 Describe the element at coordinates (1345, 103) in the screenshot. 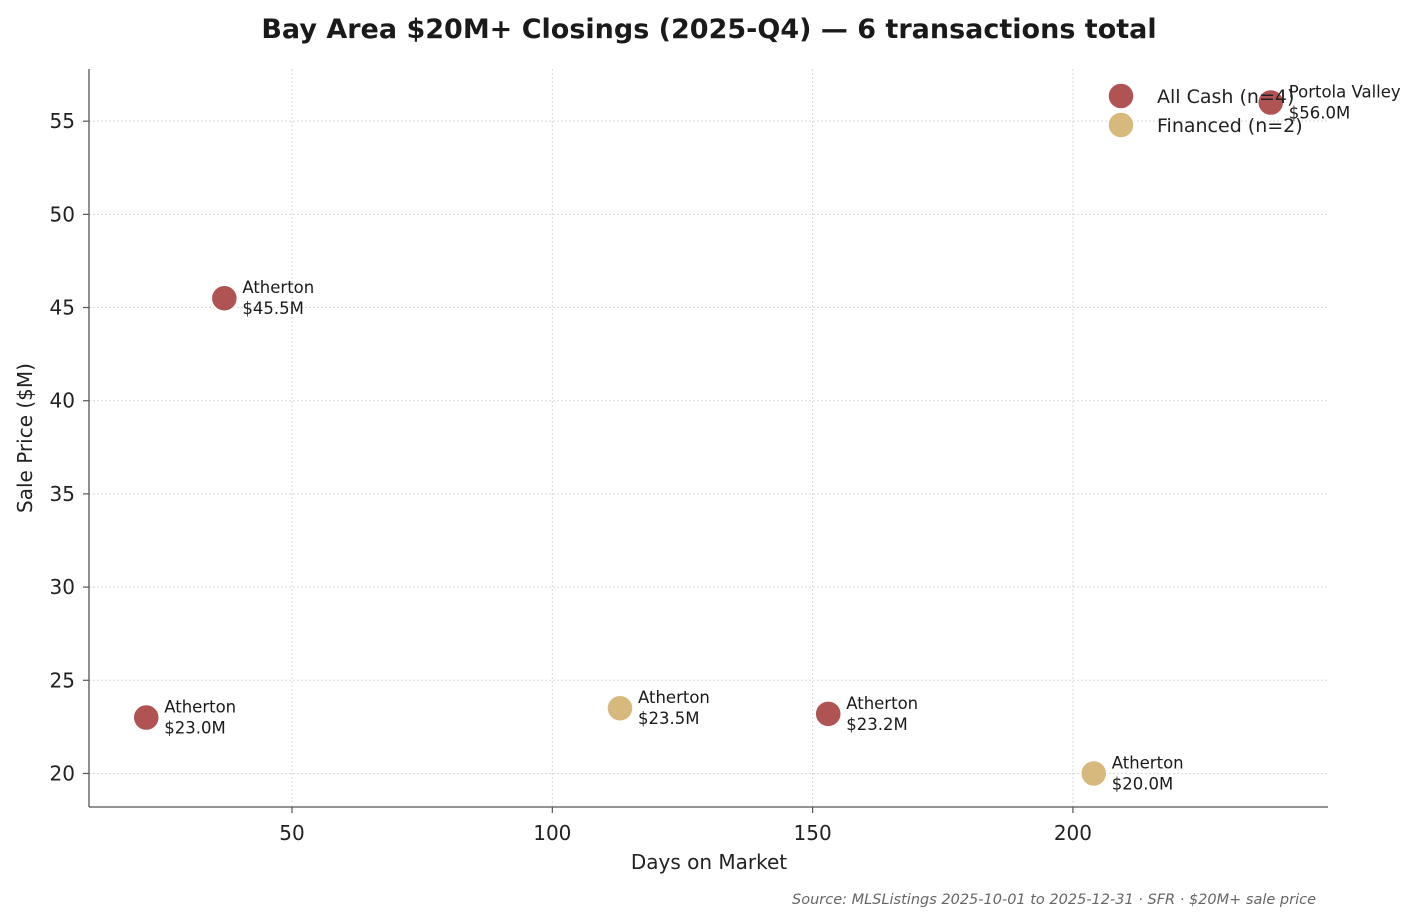

I see `data-label: Portola Valley $56.0M` at that location.